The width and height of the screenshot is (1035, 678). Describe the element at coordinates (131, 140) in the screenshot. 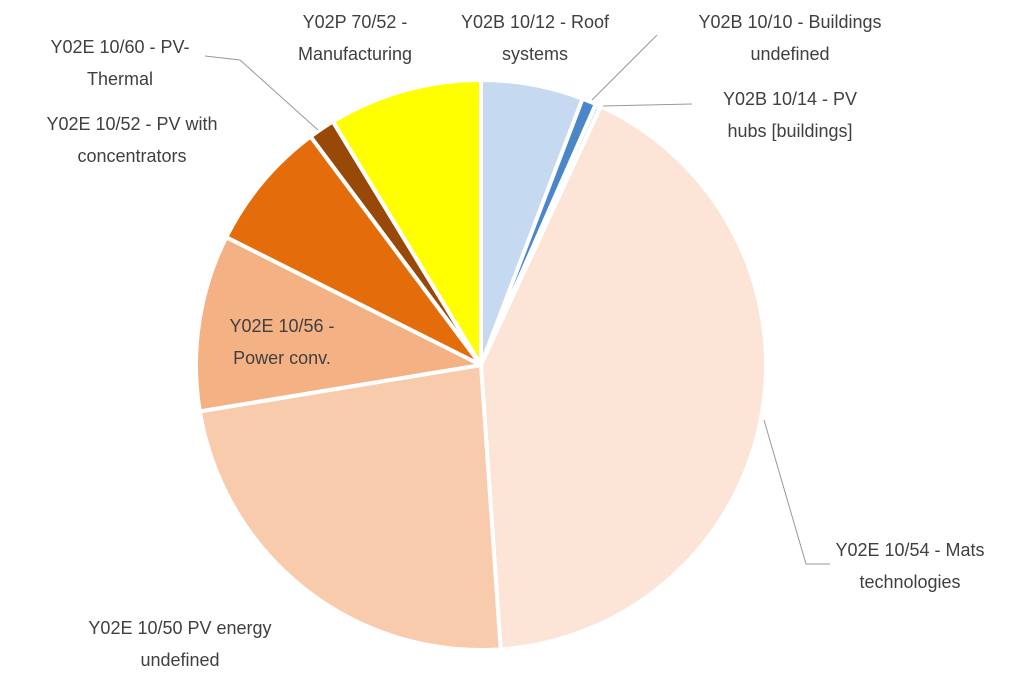

I see `slice-label: Y02E 10/52 - PV with concentrators` at that location.